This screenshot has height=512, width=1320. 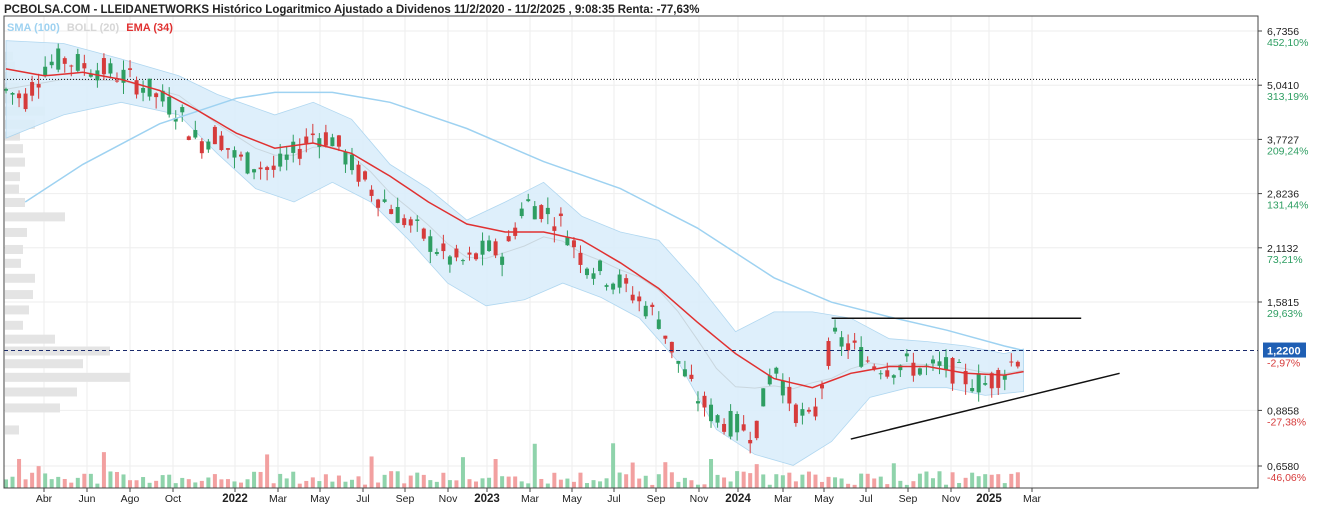 What do you see at coordinates (362, 499) in the screenshot?
I see `x-tick-label: Jul` at bounding box center [362, 499].